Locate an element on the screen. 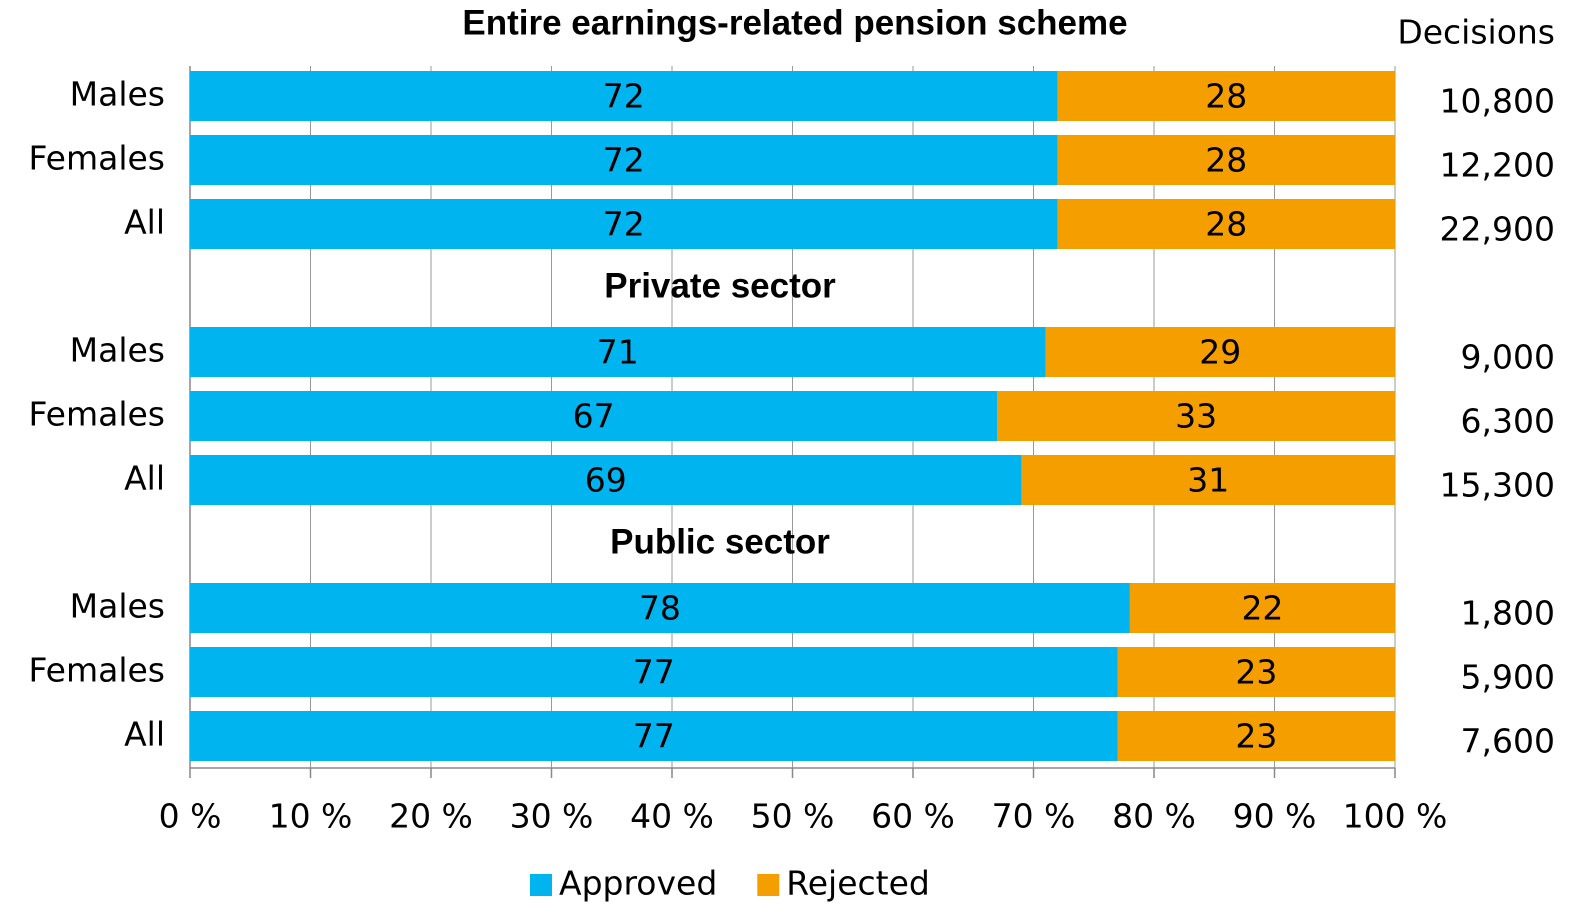  legend-label: Rejected is located at coordinates (858, 883).